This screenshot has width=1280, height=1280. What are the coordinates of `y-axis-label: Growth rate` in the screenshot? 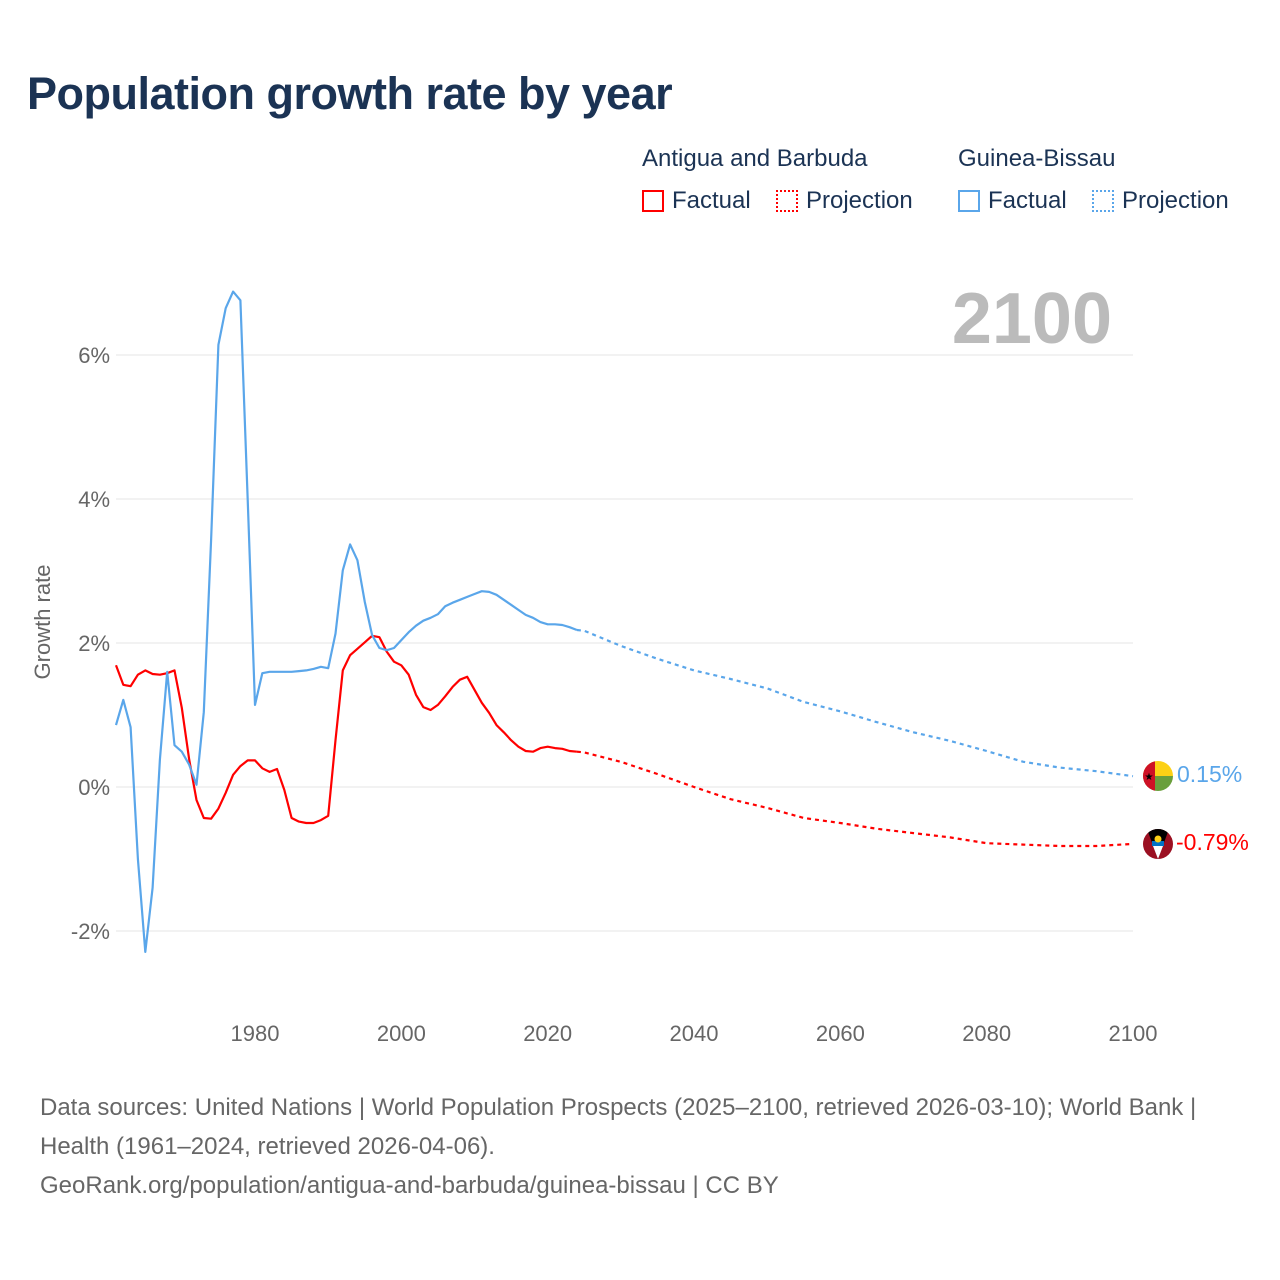 It's located at (42, 622).